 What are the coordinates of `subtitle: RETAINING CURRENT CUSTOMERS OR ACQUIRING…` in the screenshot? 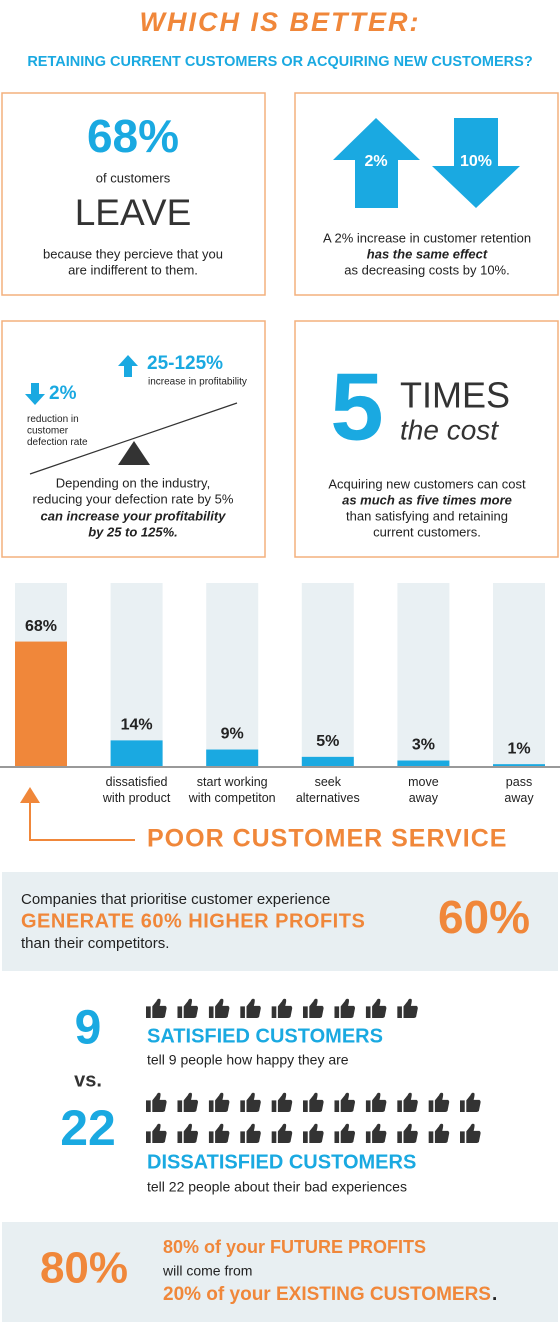 It's located at (280, 62).